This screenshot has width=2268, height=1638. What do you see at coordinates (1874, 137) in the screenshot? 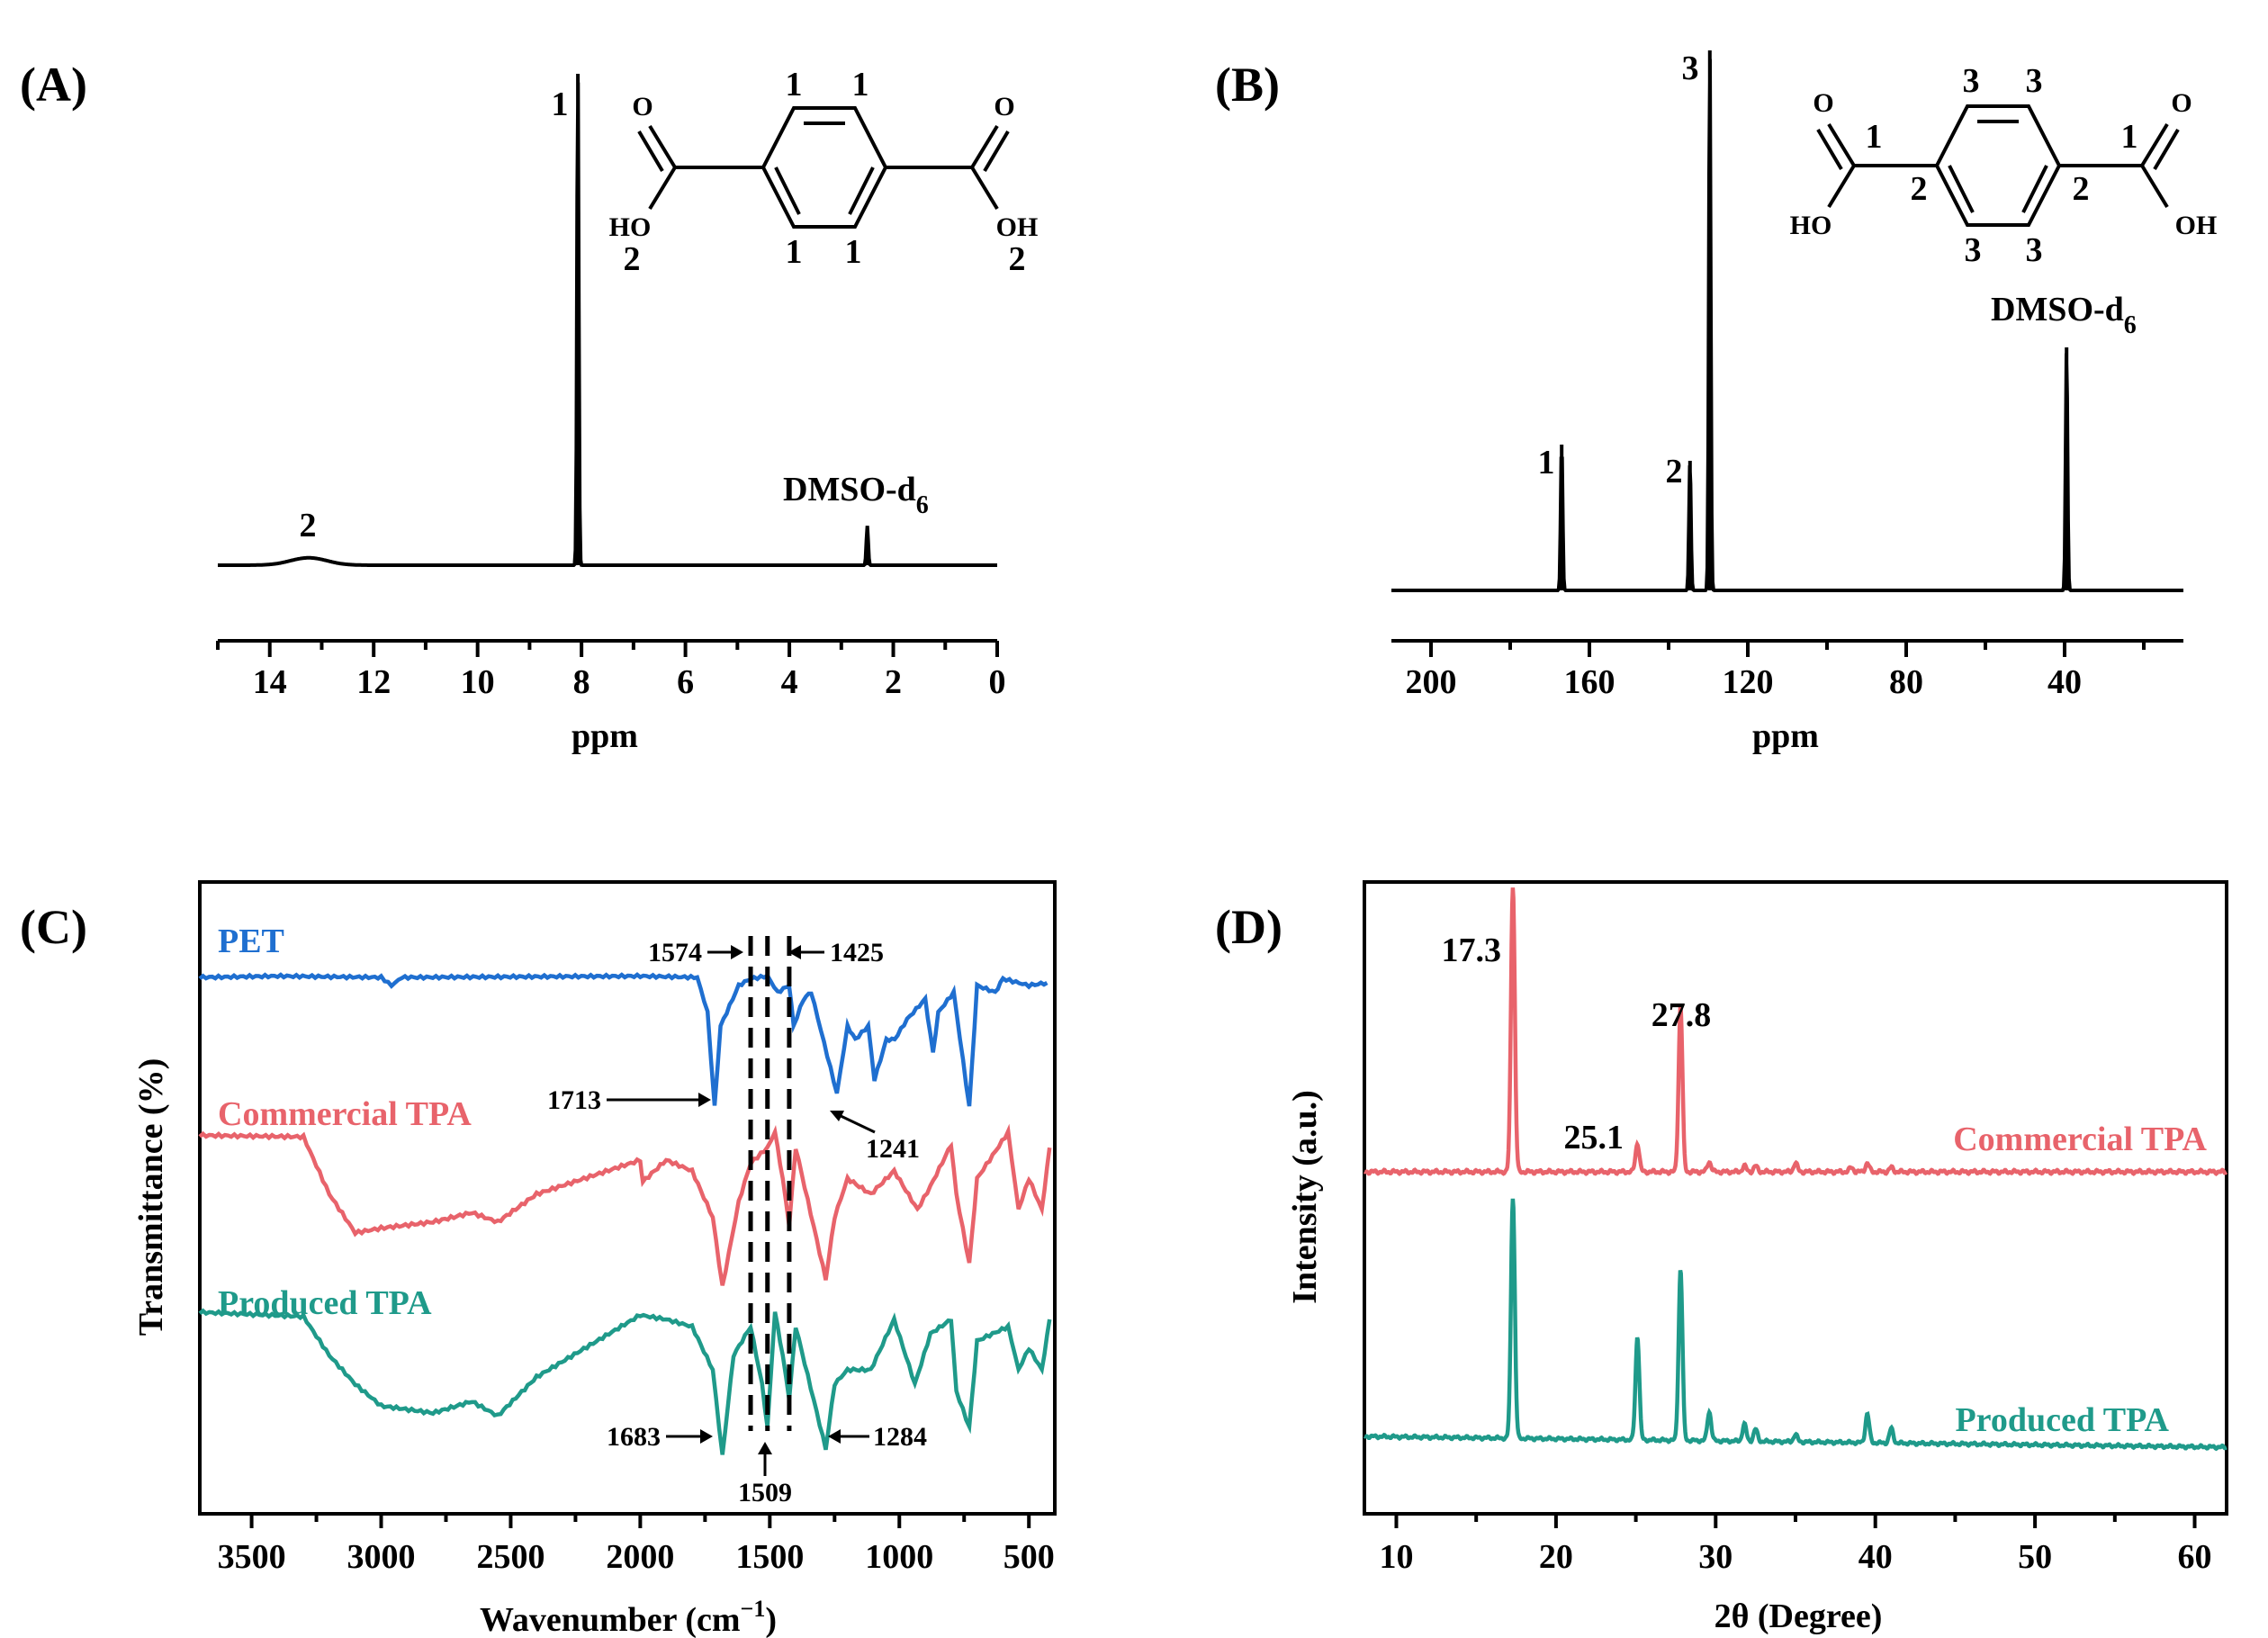
I see `panel-b-c1-left: 1` at bounding box center [1874, 137].